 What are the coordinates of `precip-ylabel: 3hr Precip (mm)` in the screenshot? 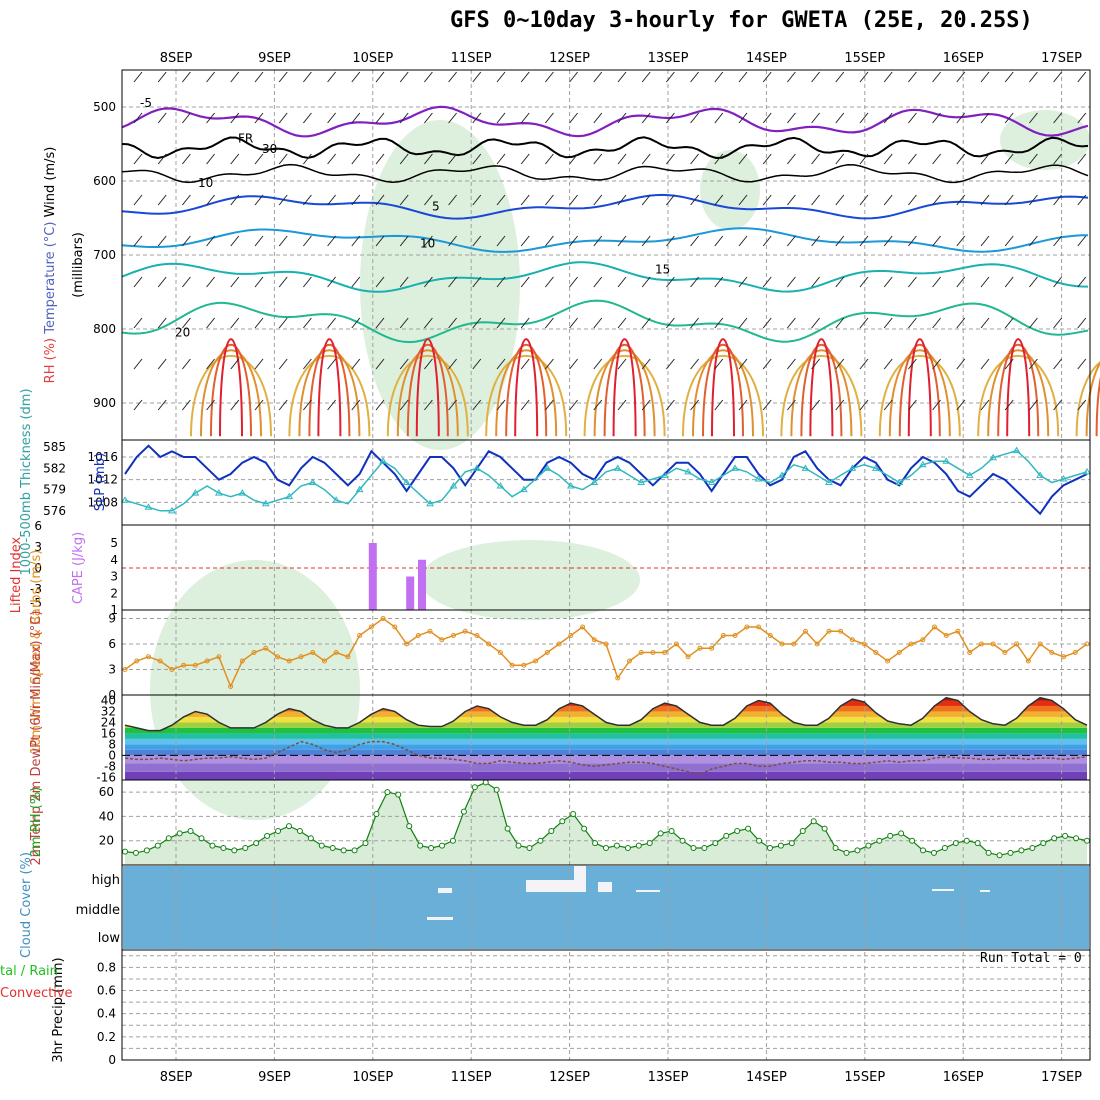 It's located at (58, 1009).